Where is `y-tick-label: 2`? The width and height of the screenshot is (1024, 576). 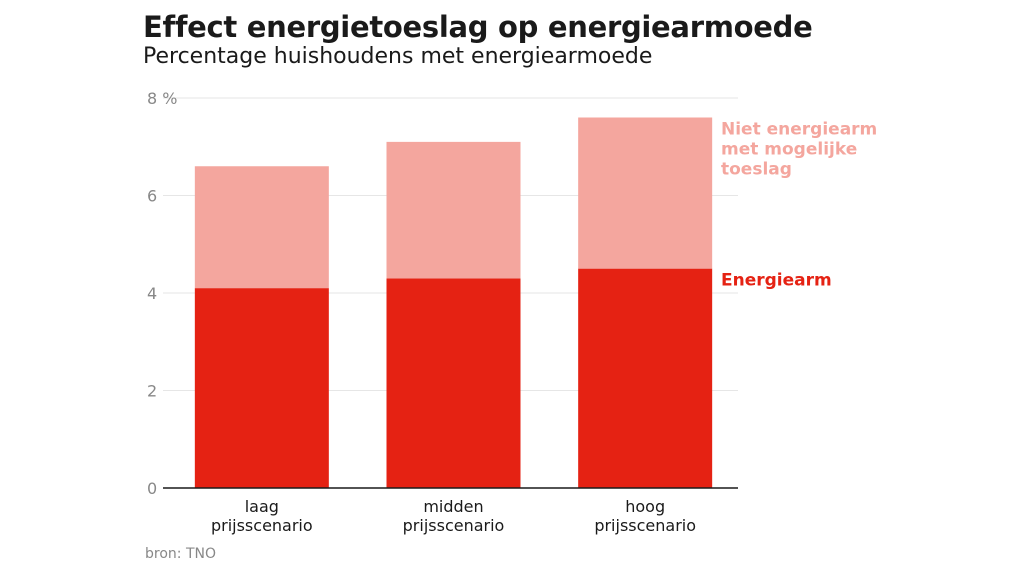 y-tick-label: 2 is located at coordinates (152, 391).